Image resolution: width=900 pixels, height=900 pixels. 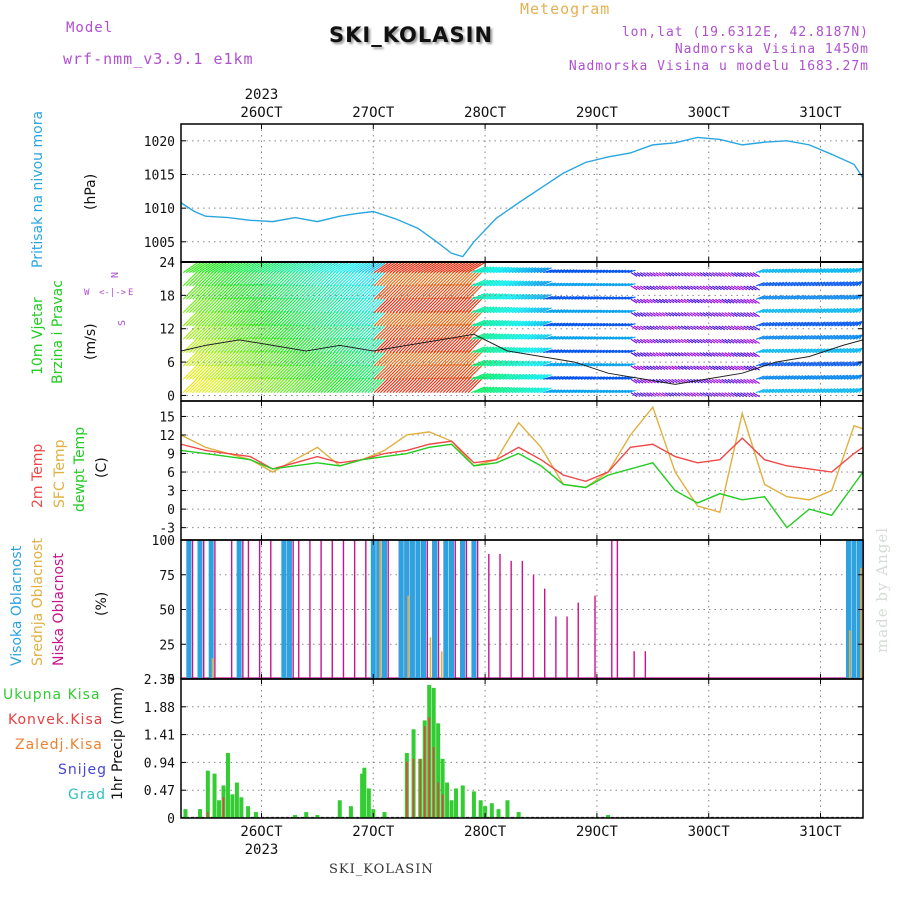 I want to click on precip-panel-frame, so click(x=522, y=748).